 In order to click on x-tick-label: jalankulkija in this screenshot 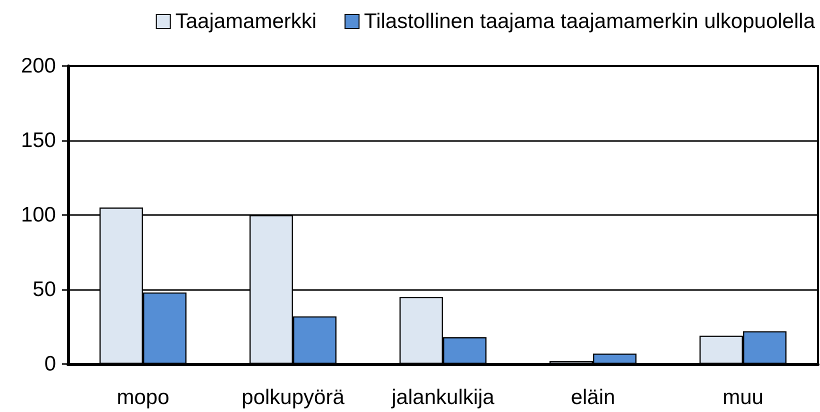, I will do `click(442, 397)`.